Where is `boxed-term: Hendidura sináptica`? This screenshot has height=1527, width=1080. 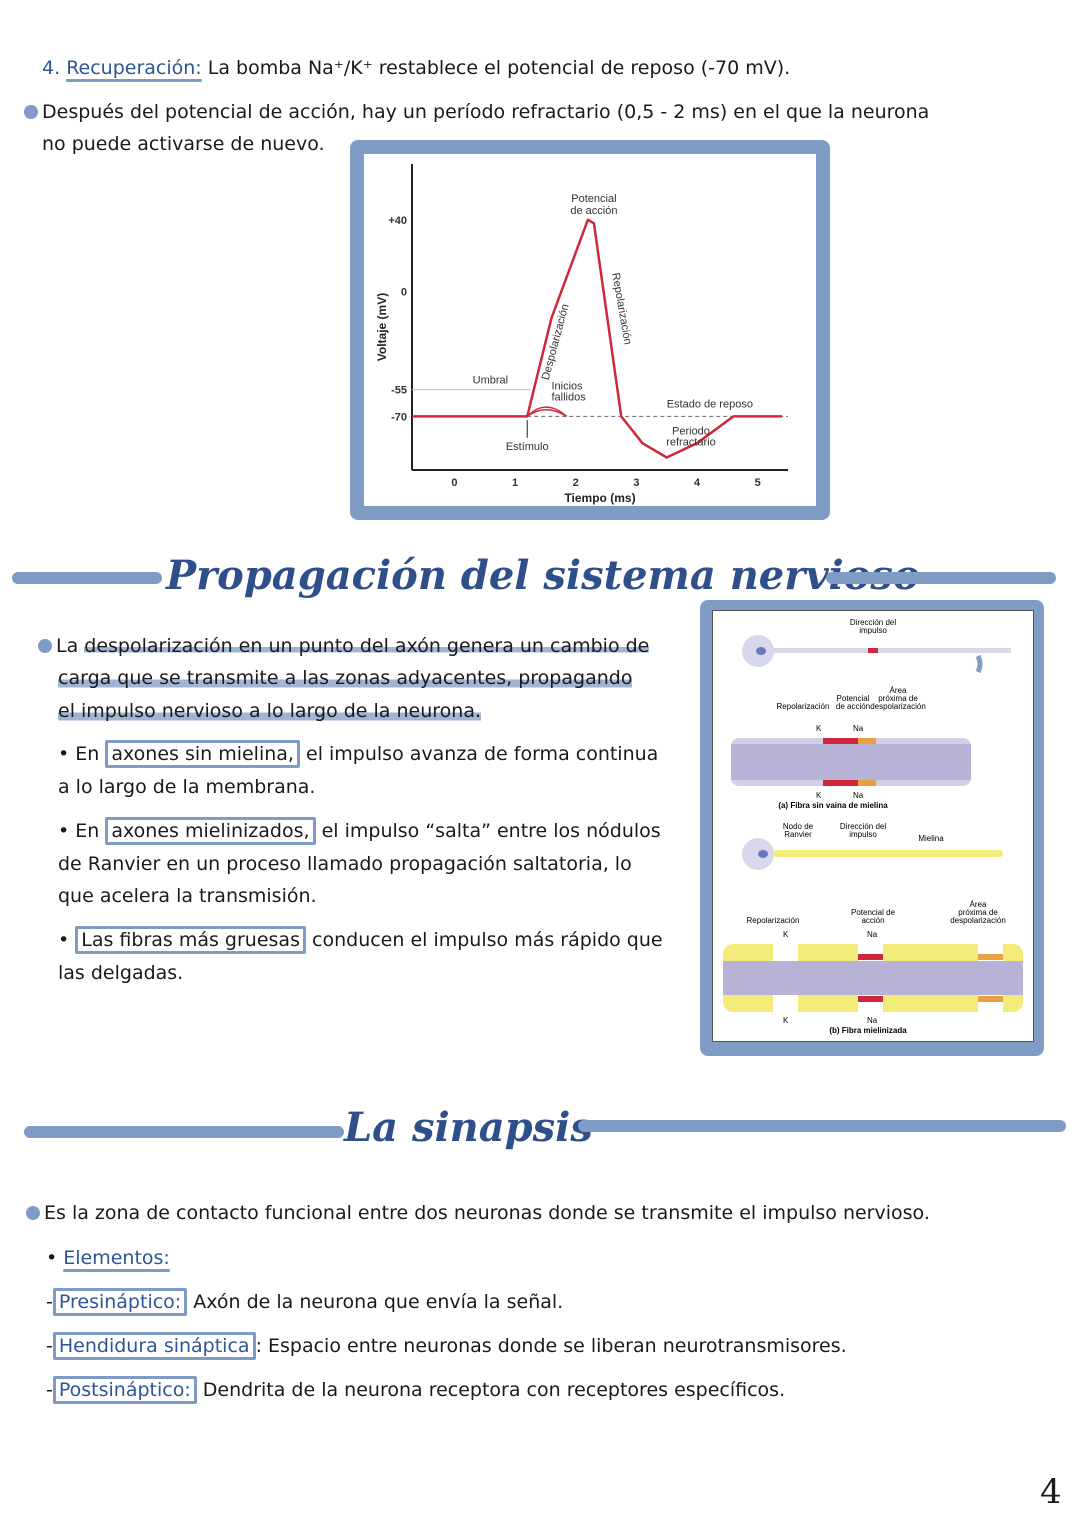 boxed-term: Hendidura sináptica is located at coordinates (154, 1346).